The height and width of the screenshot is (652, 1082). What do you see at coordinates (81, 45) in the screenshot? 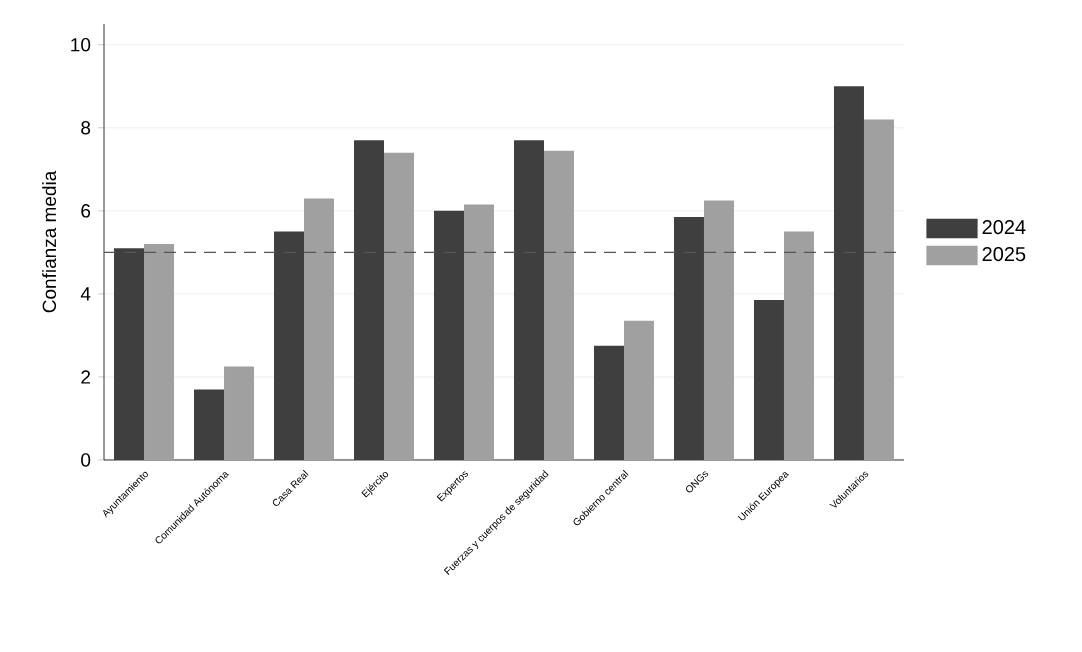
I see `y-tick-label: 10` at bounding box center [81, 45].